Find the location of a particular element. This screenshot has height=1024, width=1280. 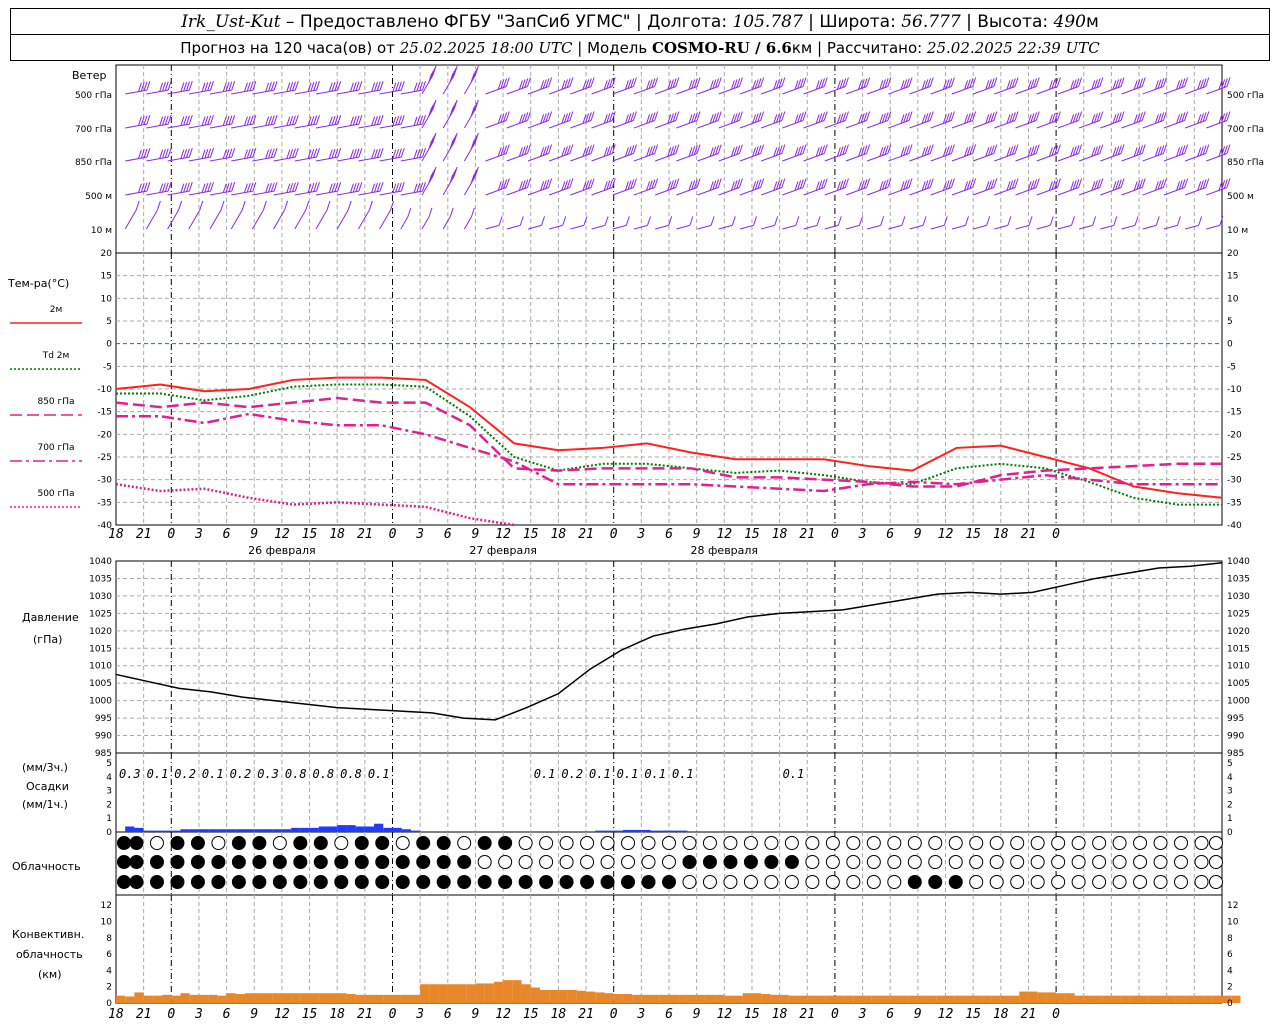

x-tick-label-mid: 9 is located at coordinates (254, 534).